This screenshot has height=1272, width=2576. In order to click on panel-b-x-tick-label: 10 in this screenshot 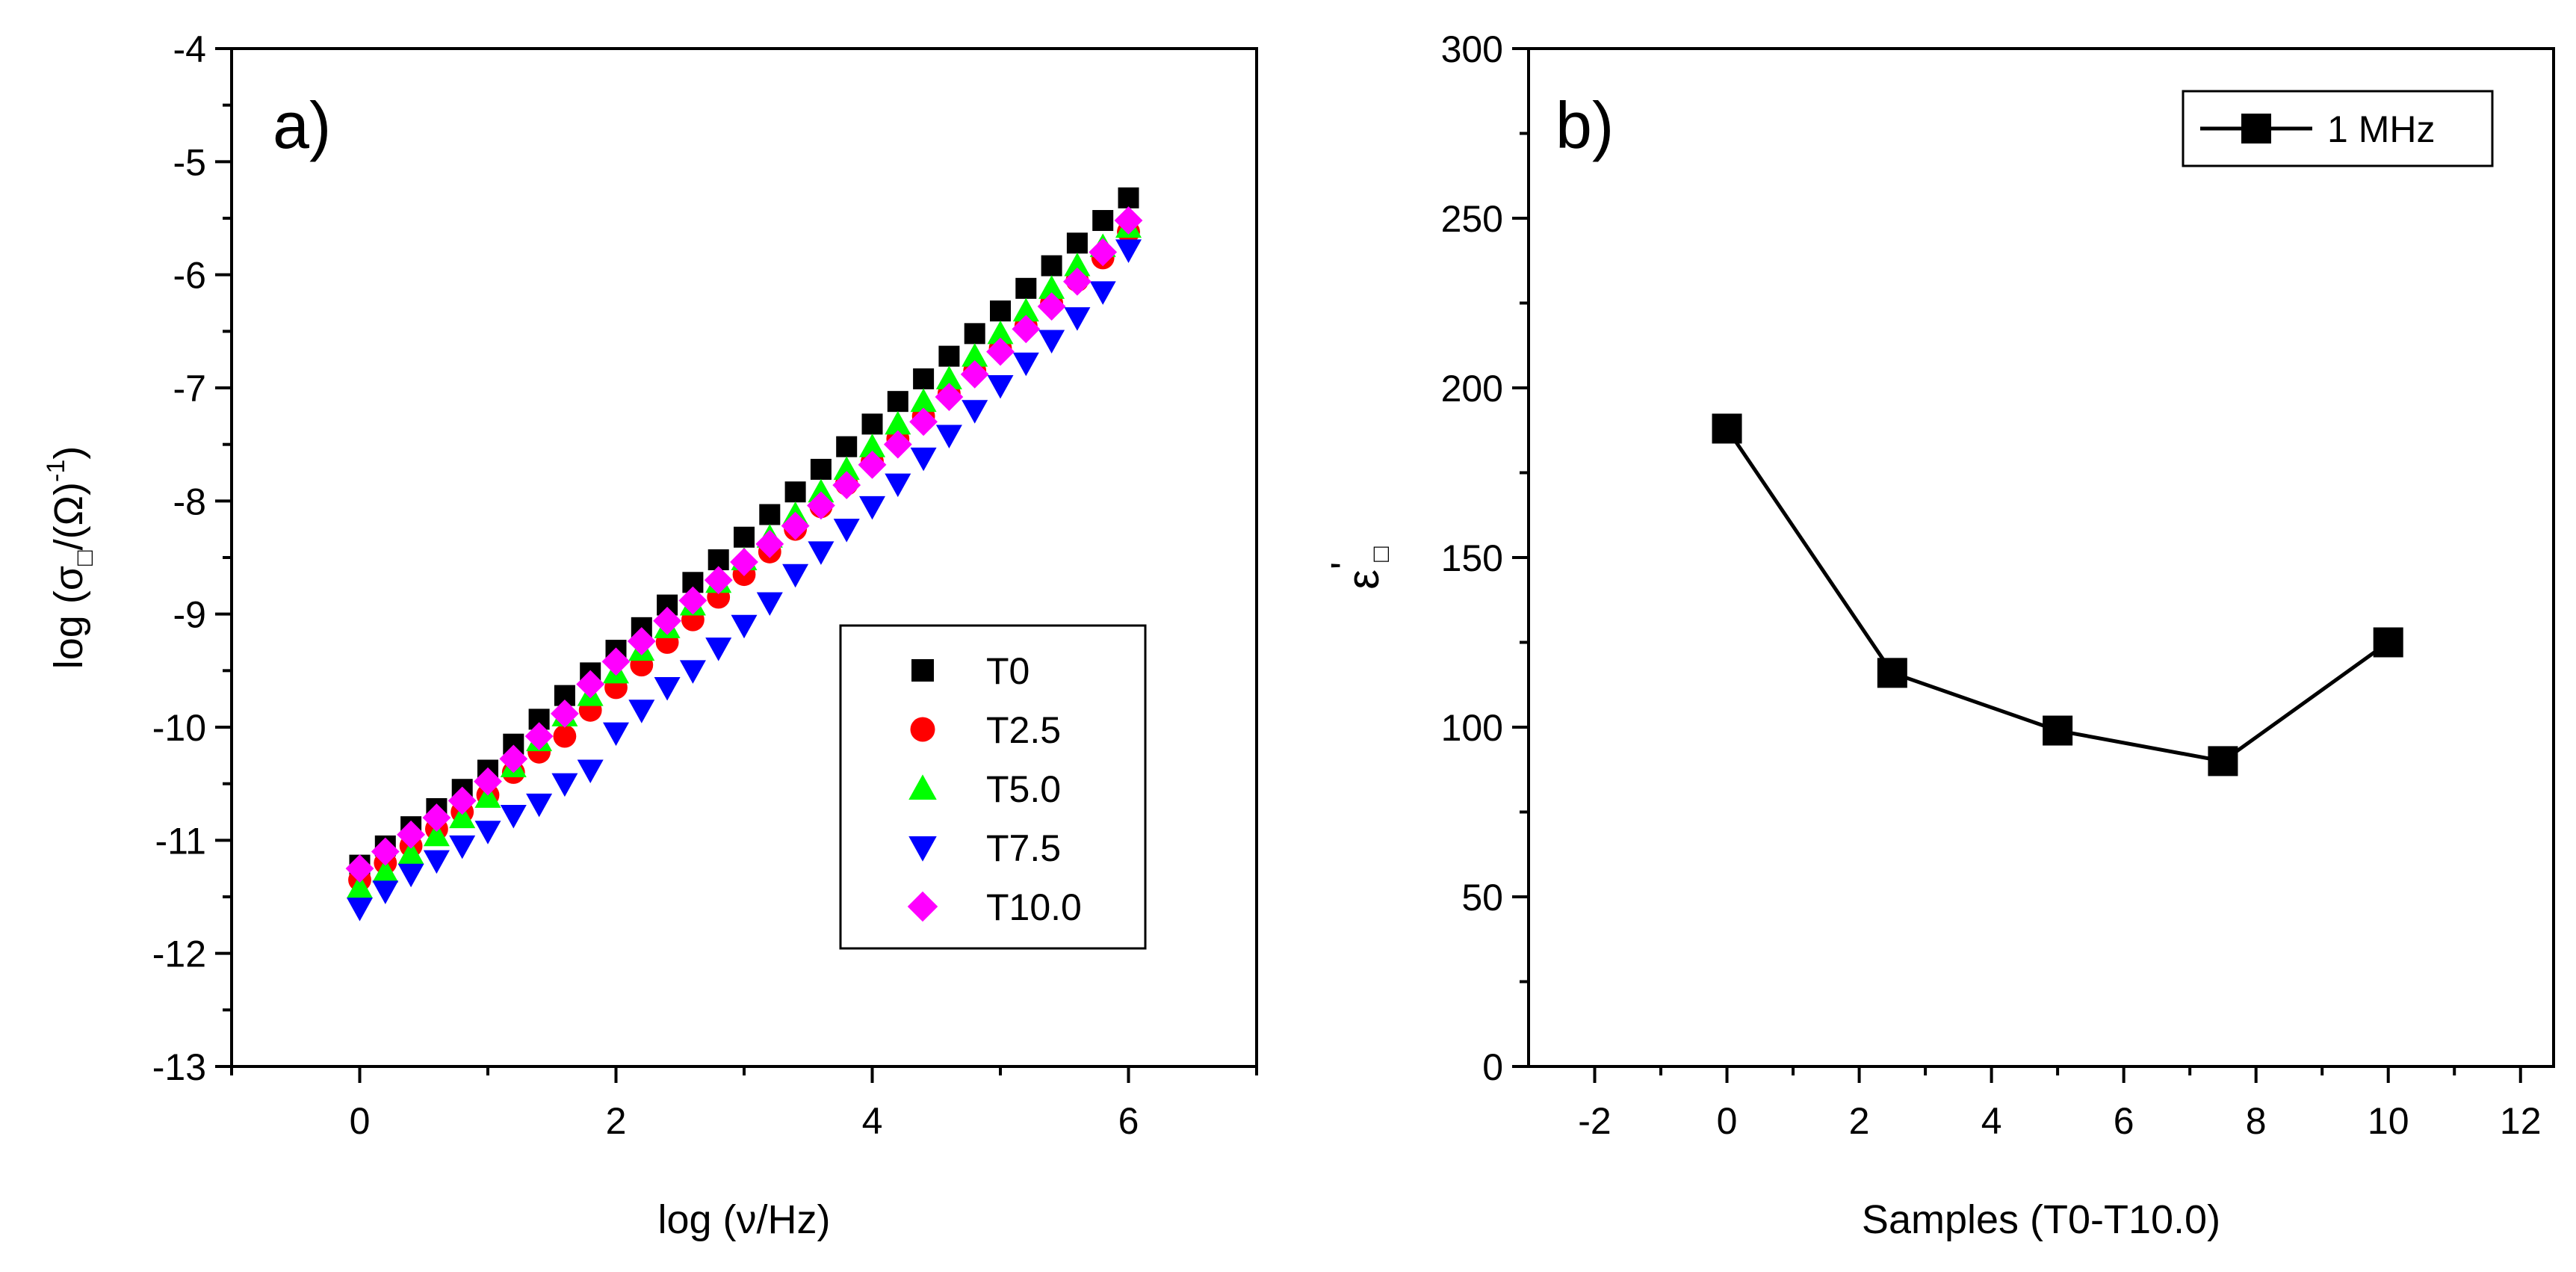, I will do `click(2388, 1121)`.